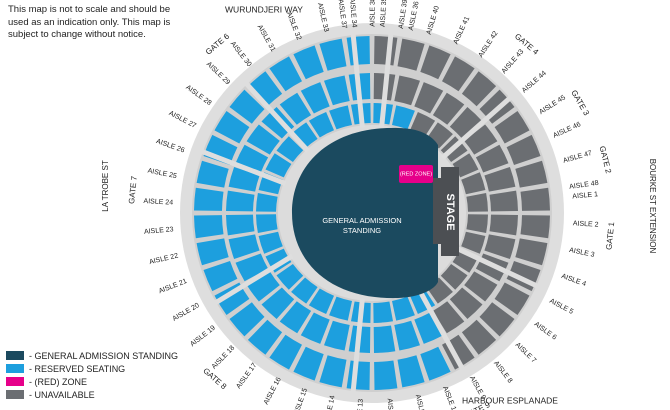 This screenshot has height=410, width=670. Describe the element at coordinates (104, 355) in the screenshot. I see `legend-label: - GENERAL ADMISSION STANDING` at that location.